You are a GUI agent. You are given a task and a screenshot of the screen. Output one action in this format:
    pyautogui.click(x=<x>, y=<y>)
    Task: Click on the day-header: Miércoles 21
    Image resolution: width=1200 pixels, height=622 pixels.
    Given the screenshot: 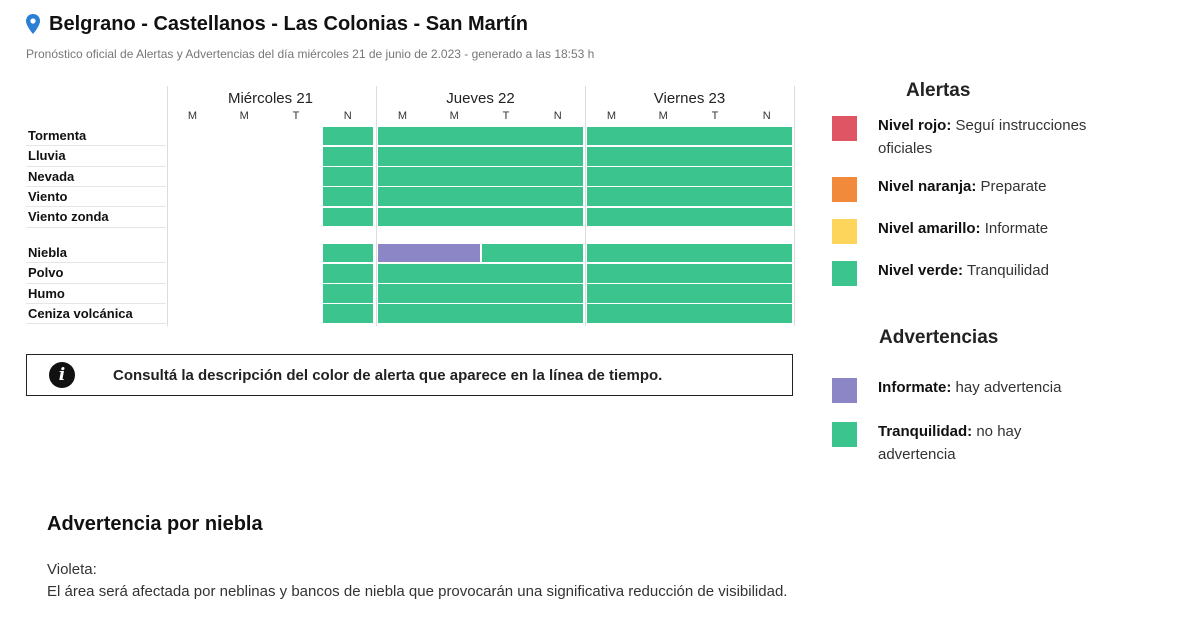 What is the action you would take?
    pyautogui.click(x=270, y=98)
    